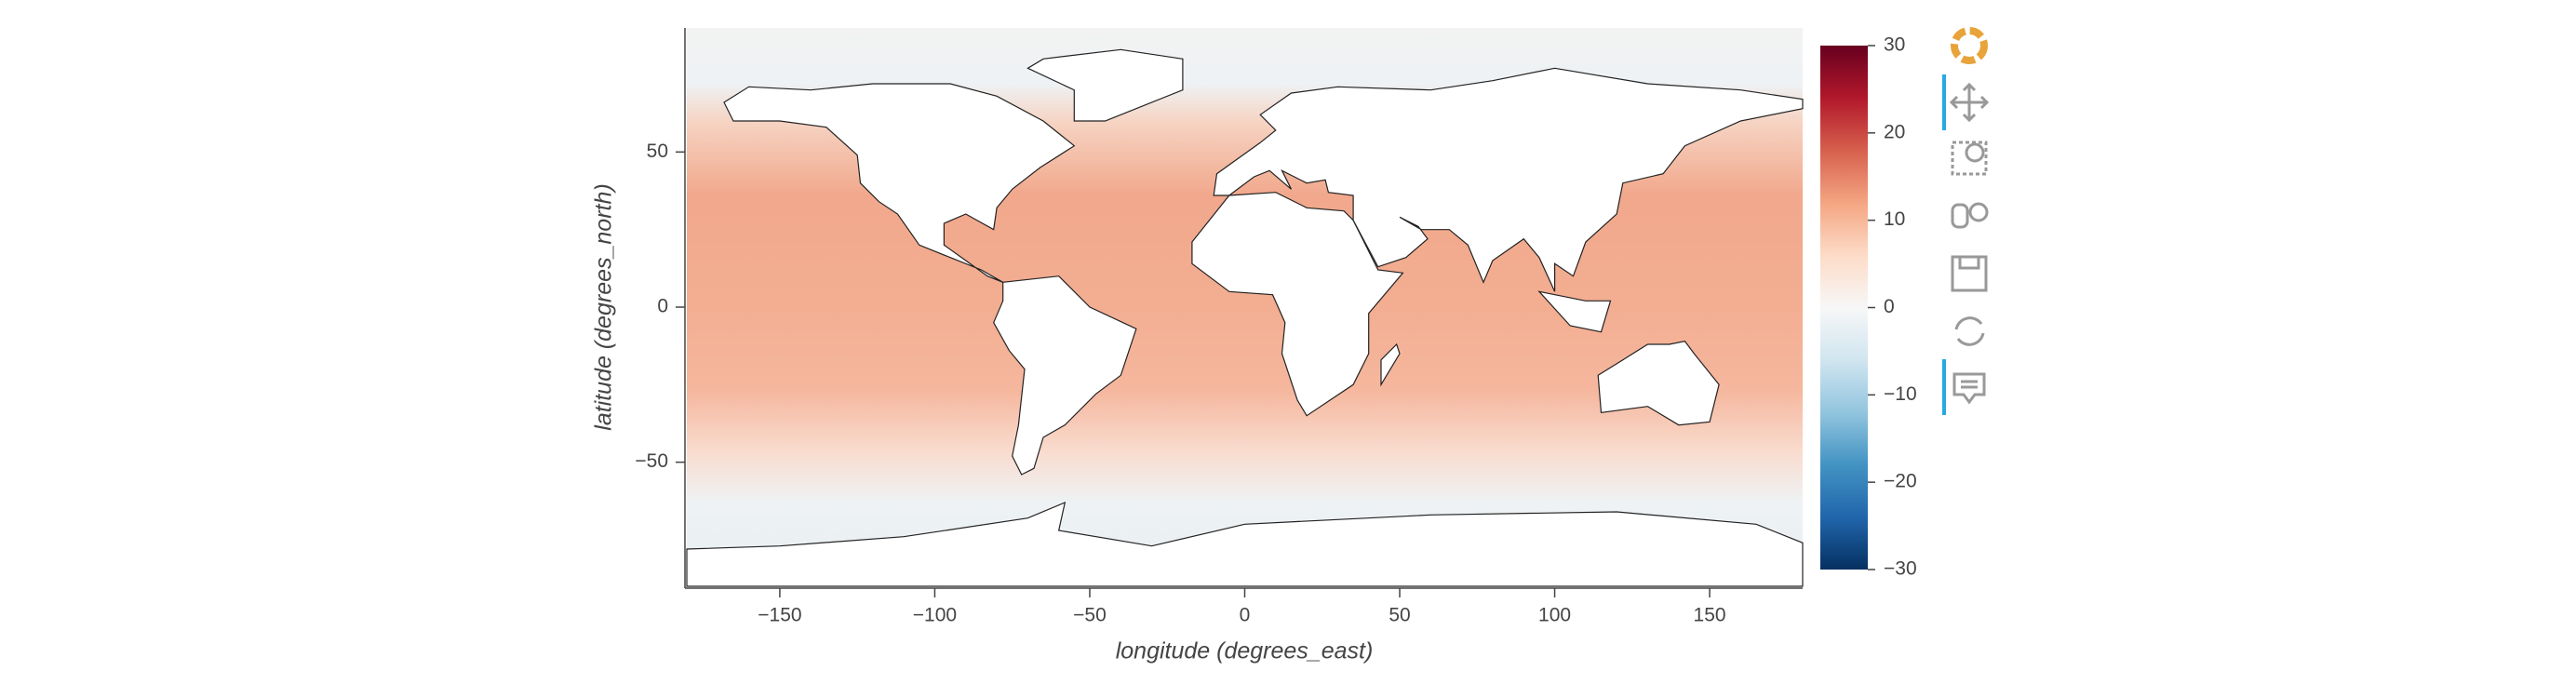 The width and height of the screenshot is (2576, 684). What do you see at coordinates (1970, 215) in the screenshot?
I see `wheel-zoom-tool` at bounding box center [1970, 215].